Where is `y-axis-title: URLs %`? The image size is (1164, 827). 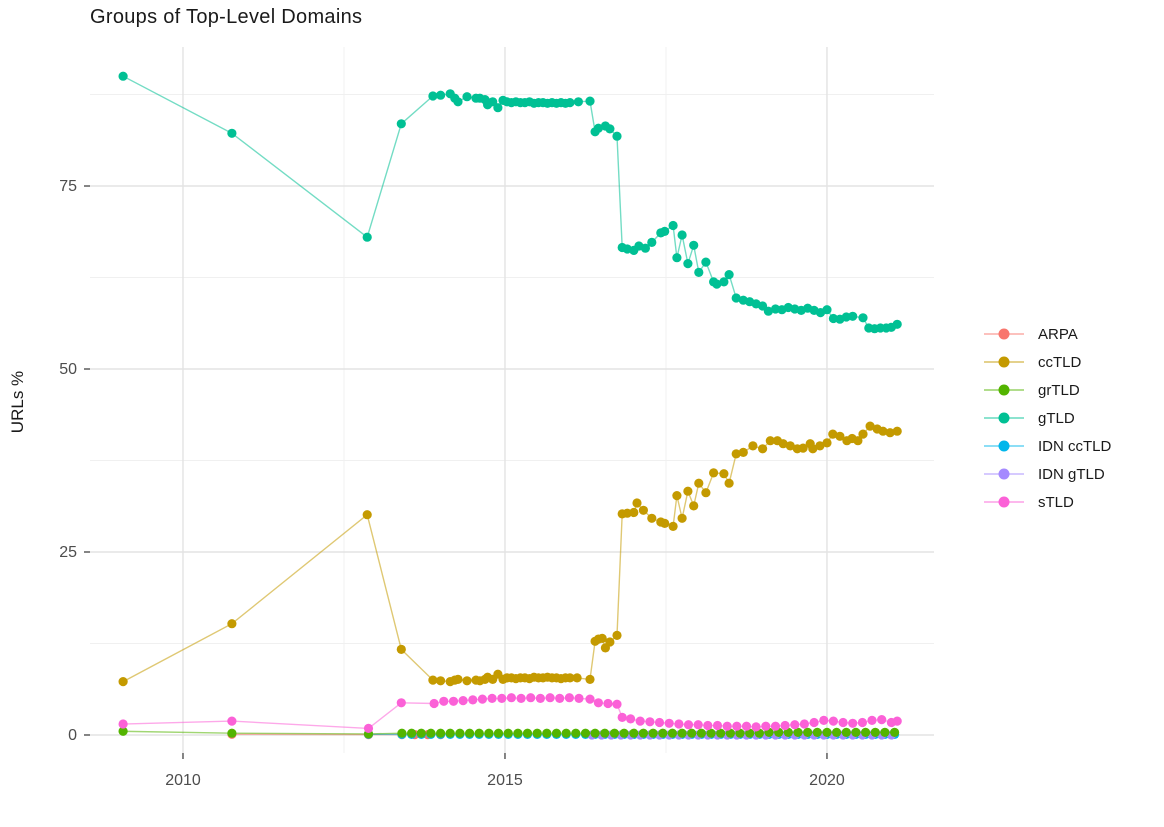
y-axis-title: URLs % is located at coordinates (17, 402).